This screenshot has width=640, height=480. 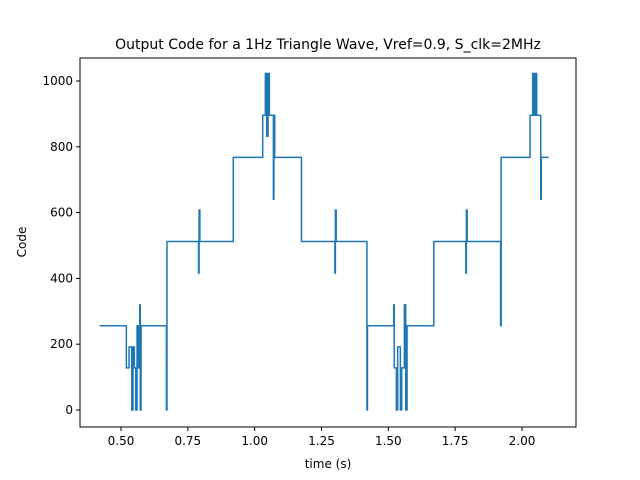 What do you see at coordinates (455, 441) in the screenshot?
I see `x-tick-label: 1.75` at bounding box center [455, 441].